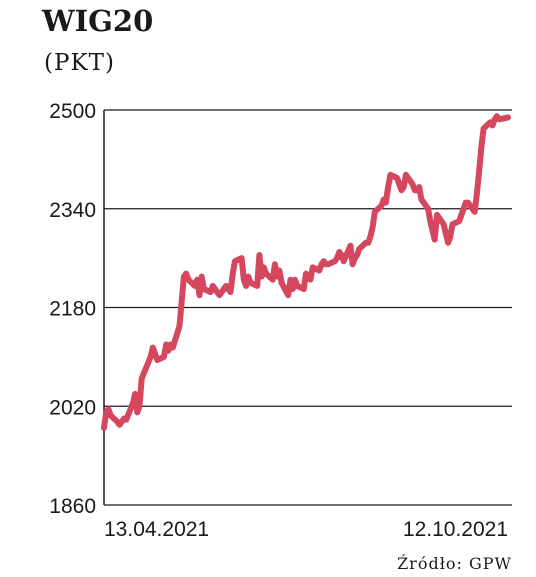 This screenshot has height=577, width=536. I want to click on chart-subtitle: (PKT), so click(79, 63).